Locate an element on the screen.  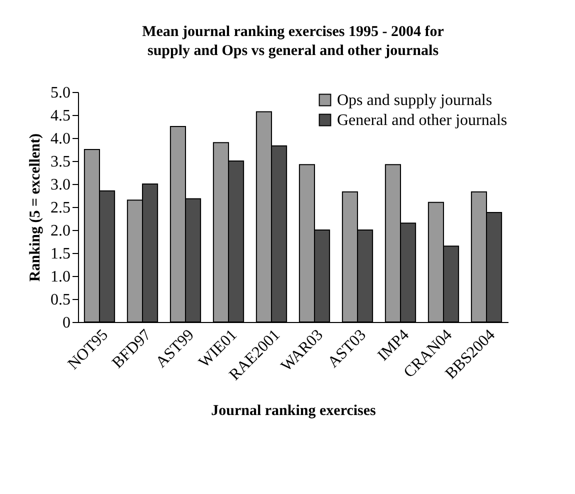
y-tick-label: 1.5 is located at coordinates (60, 254).